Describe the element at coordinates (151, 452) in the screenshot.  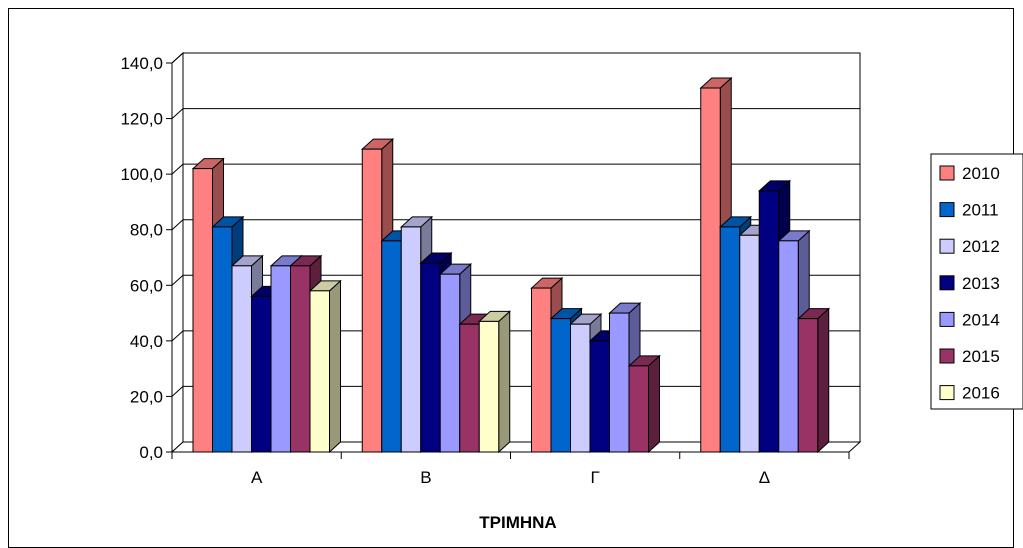
I see `y-tick-label: 0,0` at that location.